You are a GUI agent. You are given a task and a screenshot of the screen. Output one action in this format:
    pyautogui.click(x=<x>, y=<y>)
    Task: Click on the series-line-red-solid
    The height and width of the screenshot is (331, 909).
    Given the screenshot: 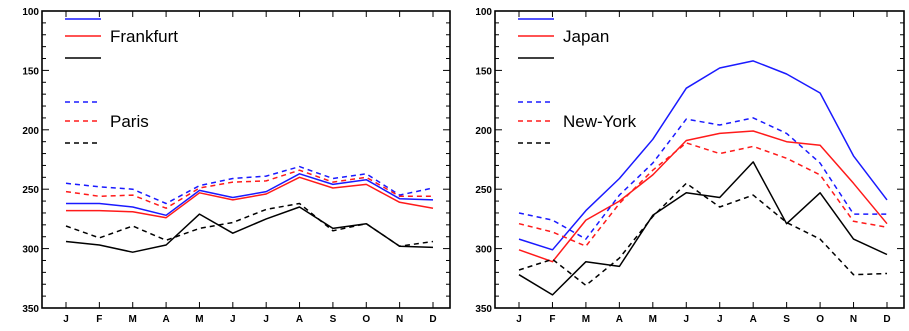 What is the action you would take?
    pyautogui.click(x=250, y=197)
    